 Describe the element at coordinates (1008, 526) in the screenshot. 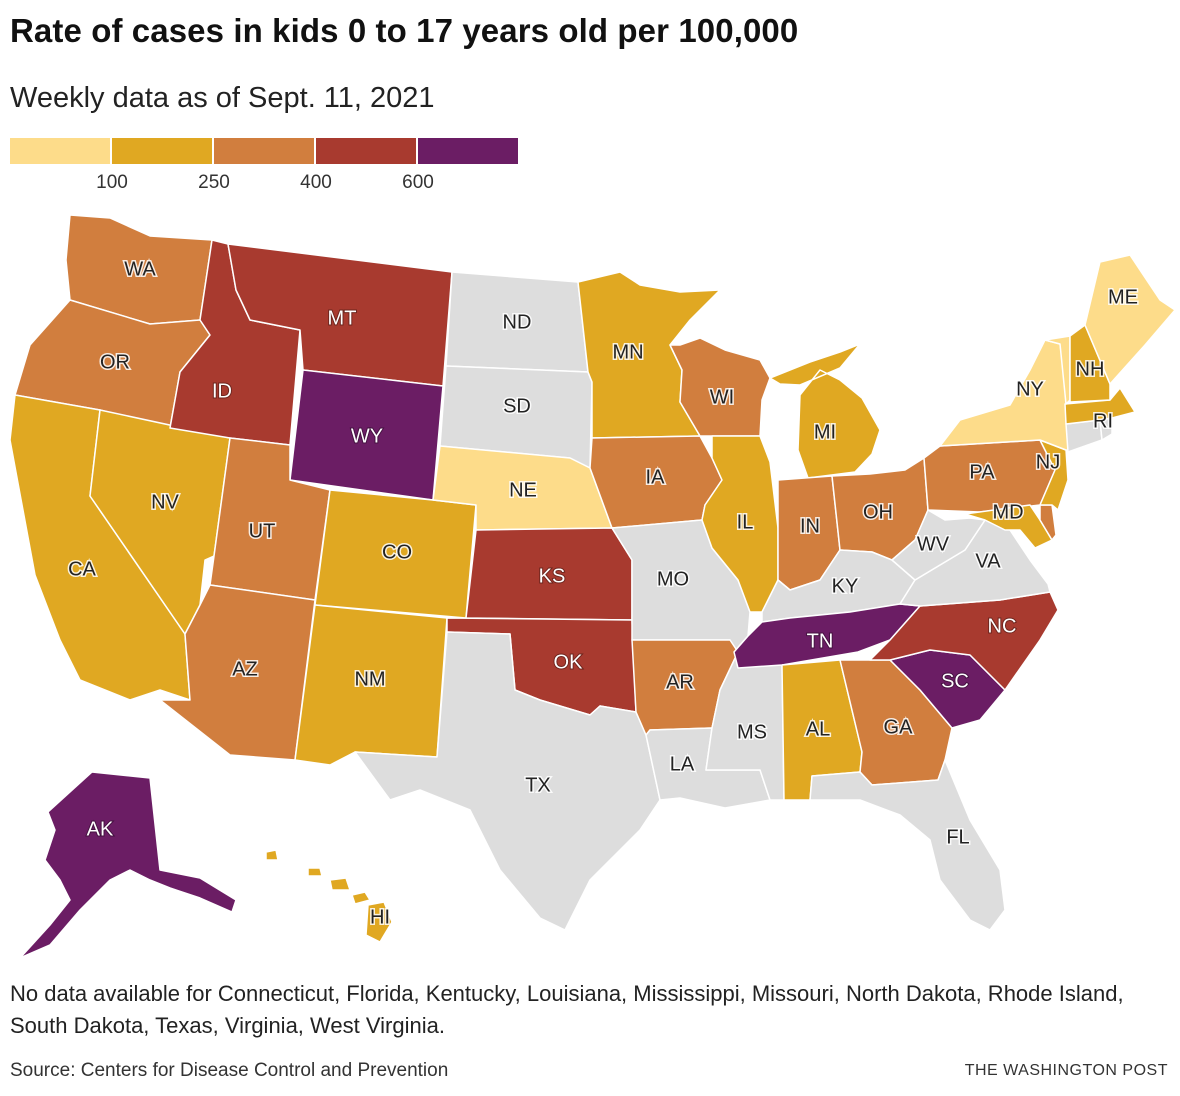

I see `state-md` at that location.